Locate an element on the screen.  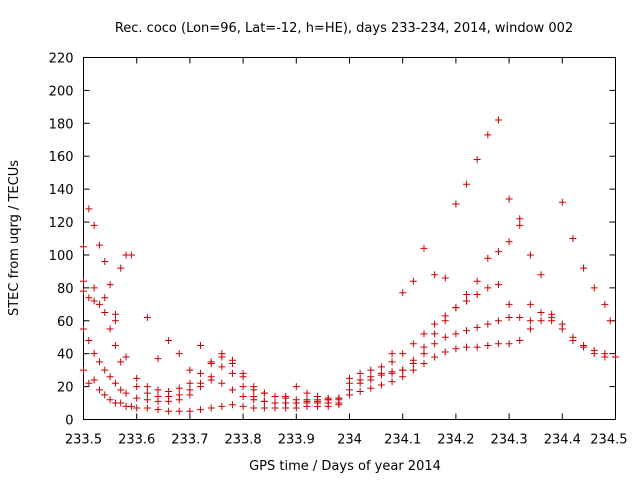
y-tick-label: 100 is located at coordinates (61, 256).